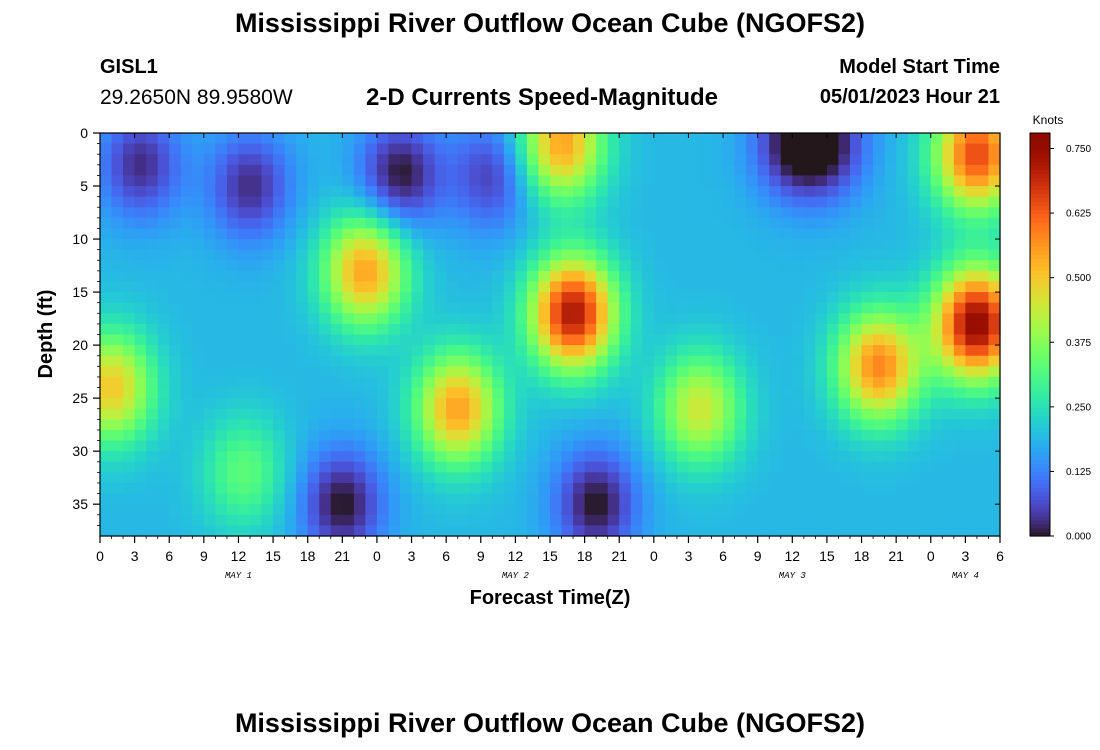 The height and width of the screenshot is (750, 1100). Describe the element at coordinates (239, 556) in the screenshot. I see `x-tick-label: 12` at that location.